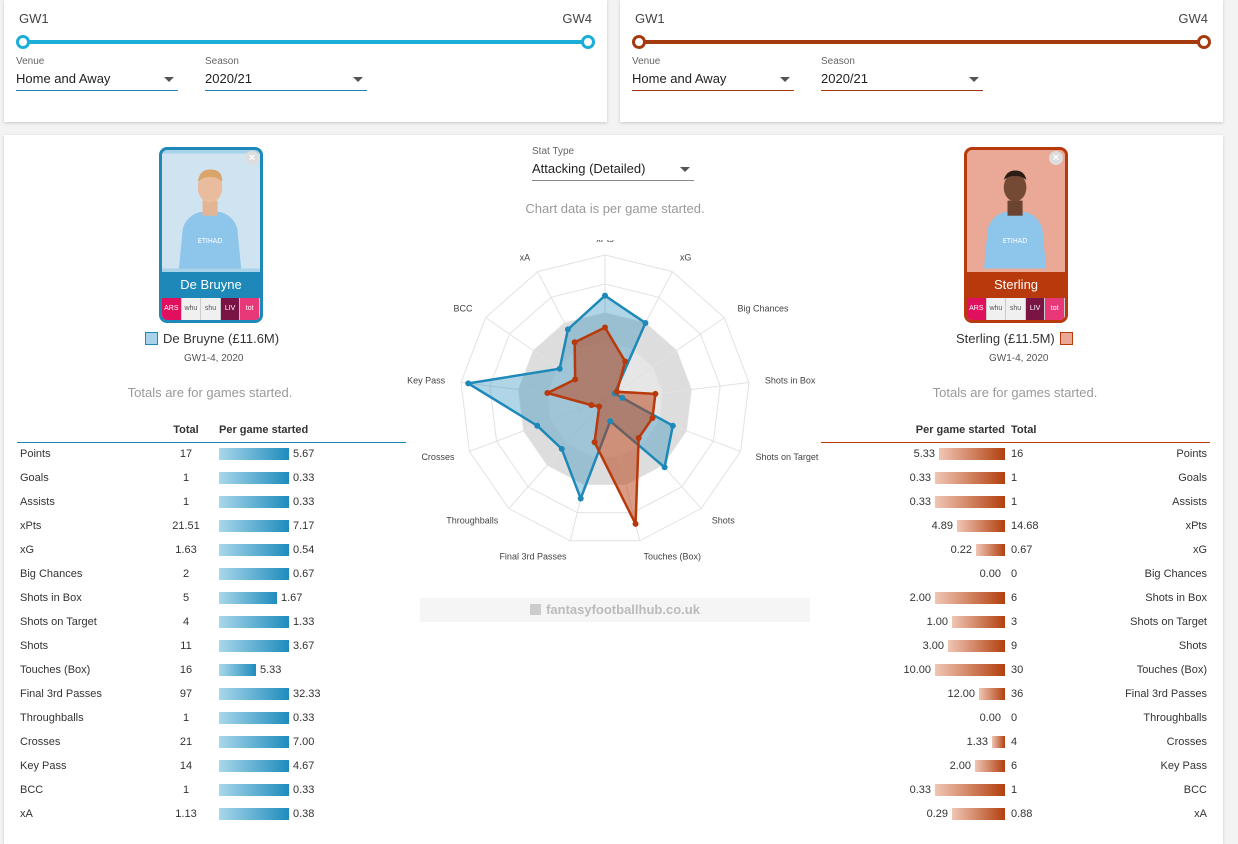  What do you see at coordinates (304, 574) in the screenshot?
I see `stat-per-game: 0.67` at bounding box center [304, 574].